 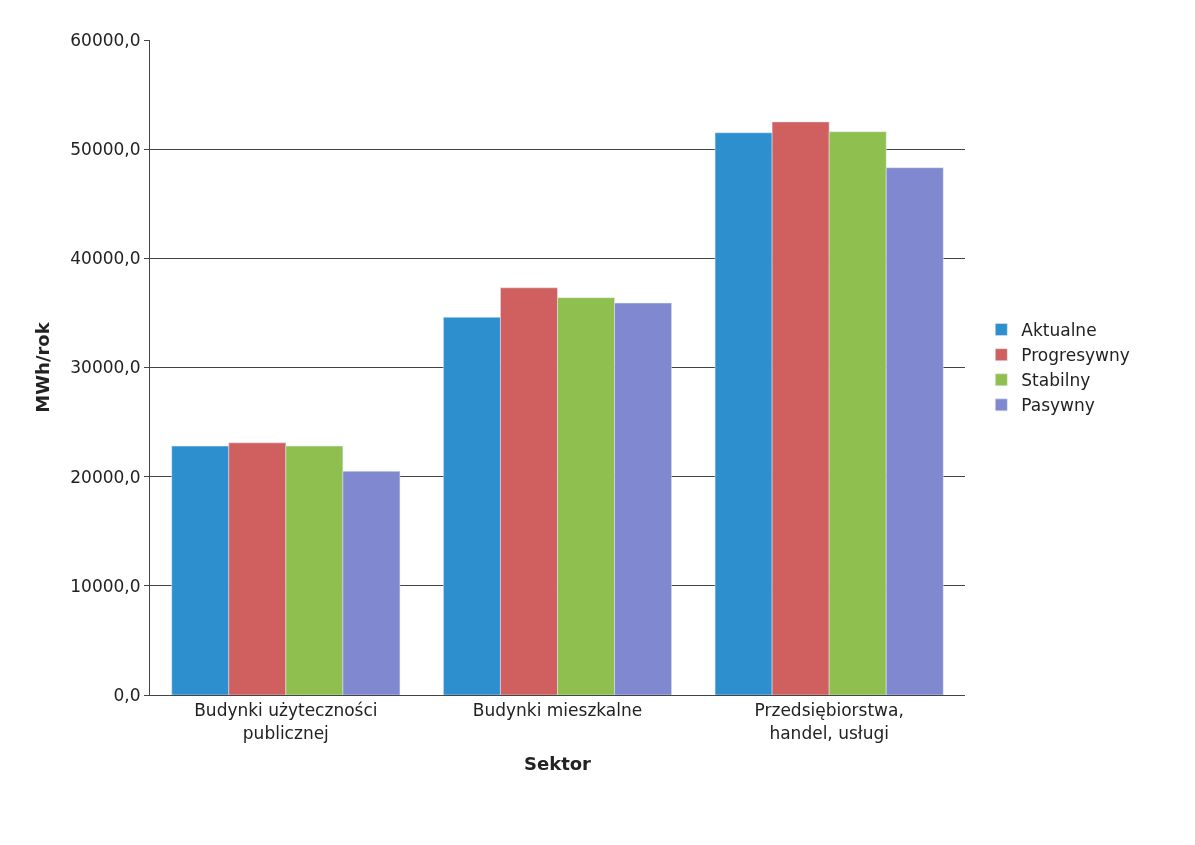 What do you see at coordinates (127, 694) in the screenshot?
I see `y-tick-label: 0,0` at bounding box center [127, 694].